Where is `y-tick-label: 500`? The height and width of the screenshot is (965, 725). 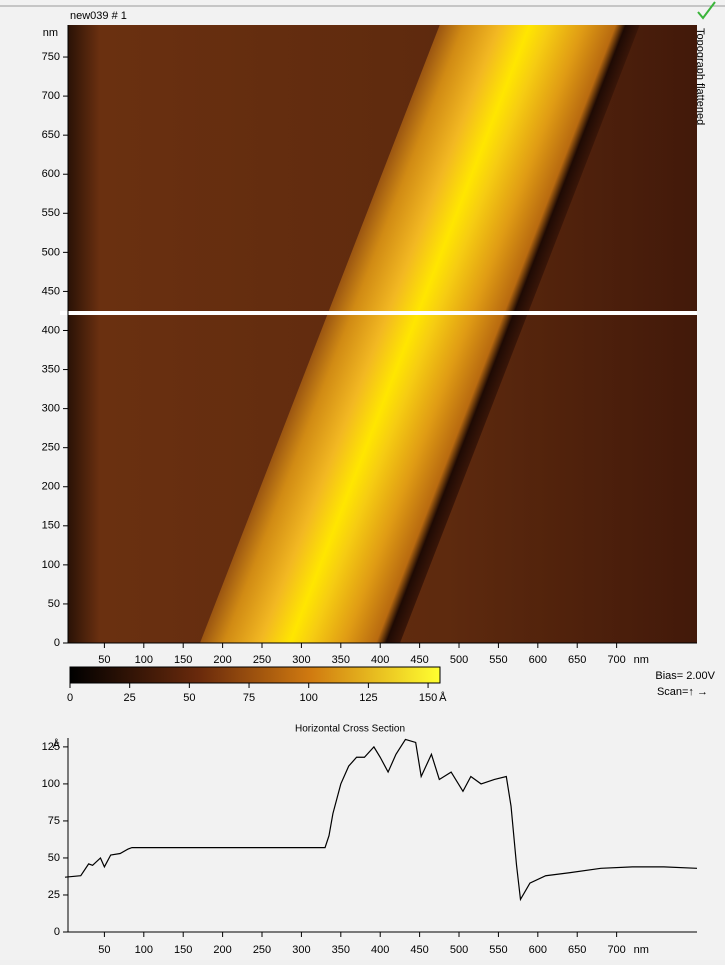 y-tick-label: 500 is located at coordinates (51, 252).